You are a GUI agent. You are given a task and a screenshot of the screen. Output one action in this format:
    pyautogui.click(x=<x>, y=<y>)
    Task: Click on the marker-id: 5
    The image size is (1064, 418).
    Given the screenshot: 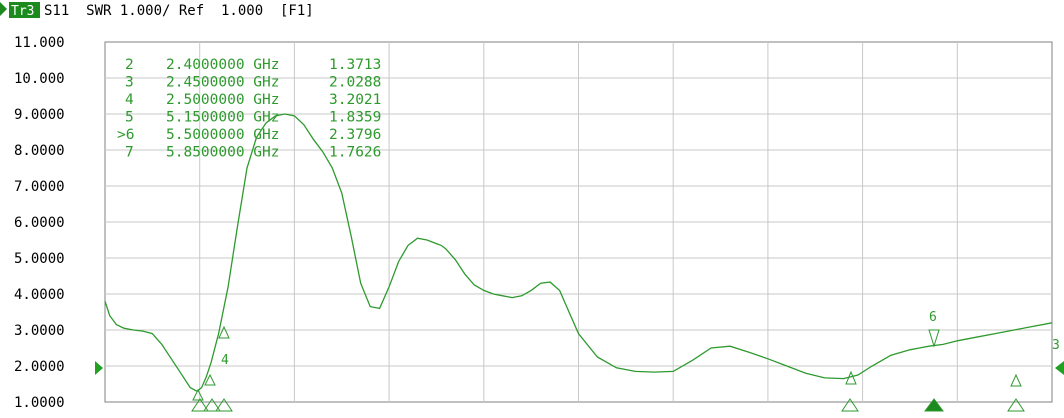 What is the action you would take?
    pyautogui.click(x=129, y=118)
    